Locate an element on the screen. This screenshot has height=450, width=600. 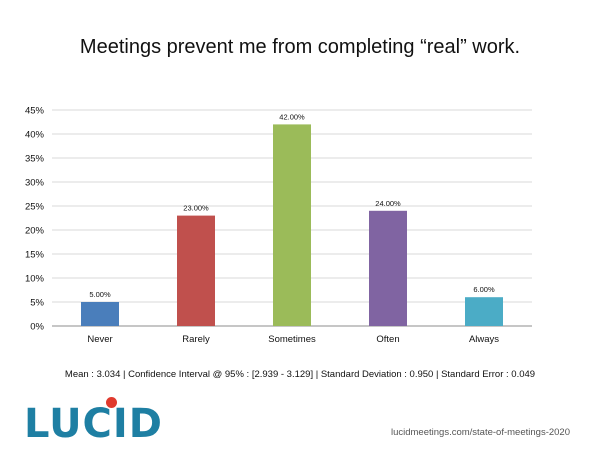
source-url: lucidmeetings.com/state-of-meetings-2020 is located at coordinates (480, 432).